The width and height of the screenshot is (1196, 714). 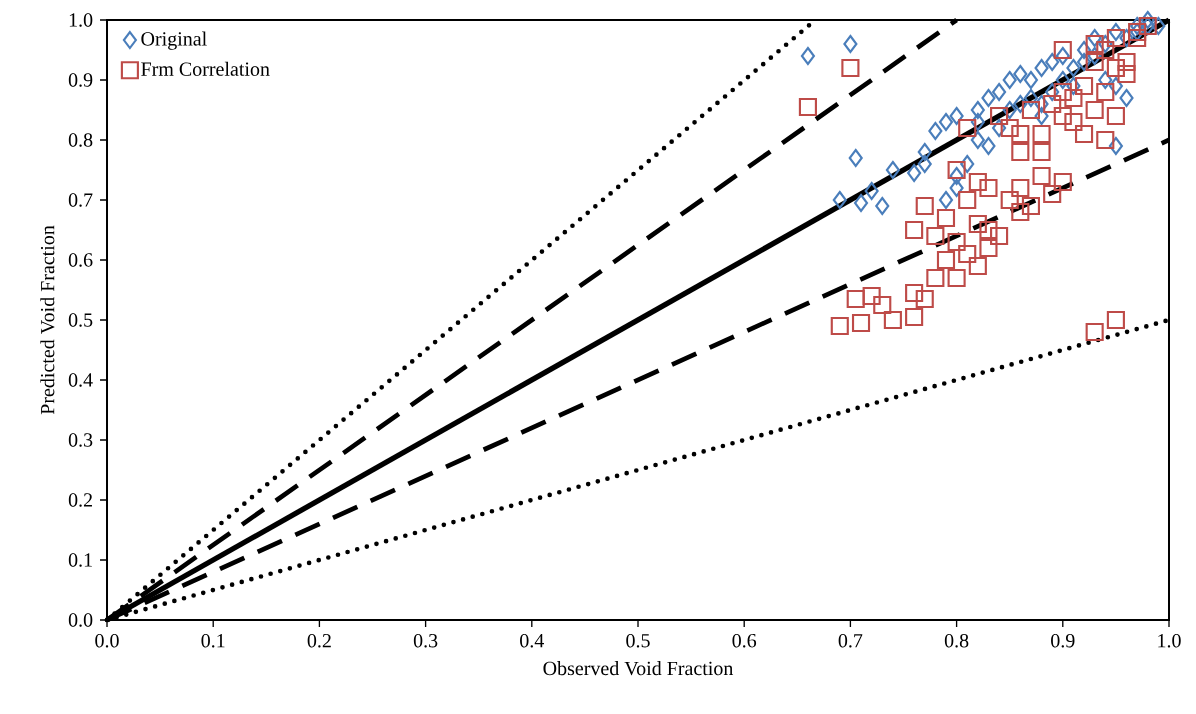 What do you see at coordinates (80, 80) in the screenshot?
I see `y-tick-label: 0.9` at bounding box center [80, 80].